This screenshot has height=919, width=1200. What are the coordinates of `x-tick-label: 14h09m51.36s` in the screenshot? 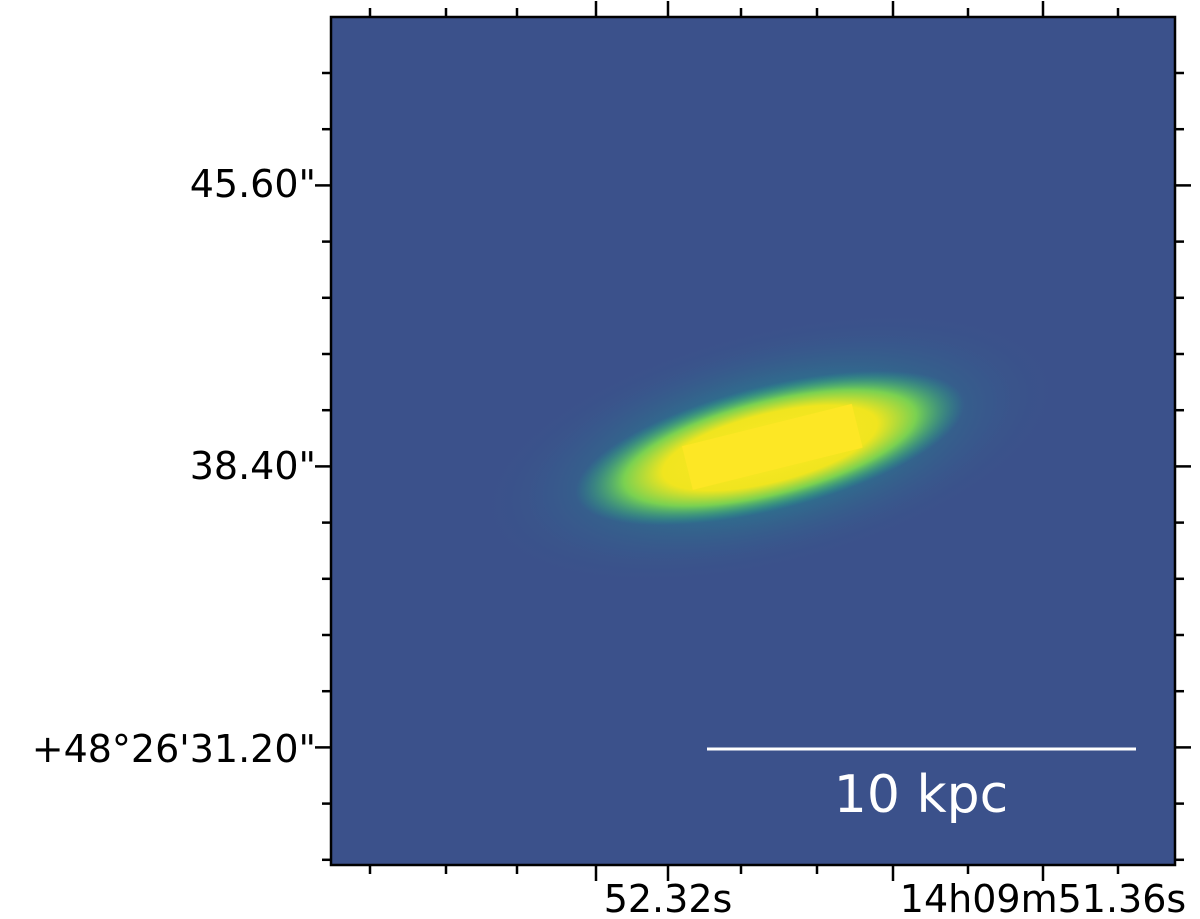 It's located at (1043, 898).